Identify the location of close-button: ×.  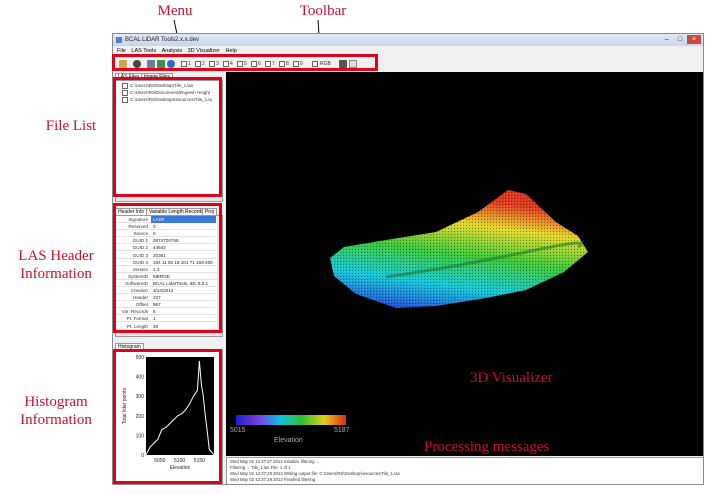
(694, 39).